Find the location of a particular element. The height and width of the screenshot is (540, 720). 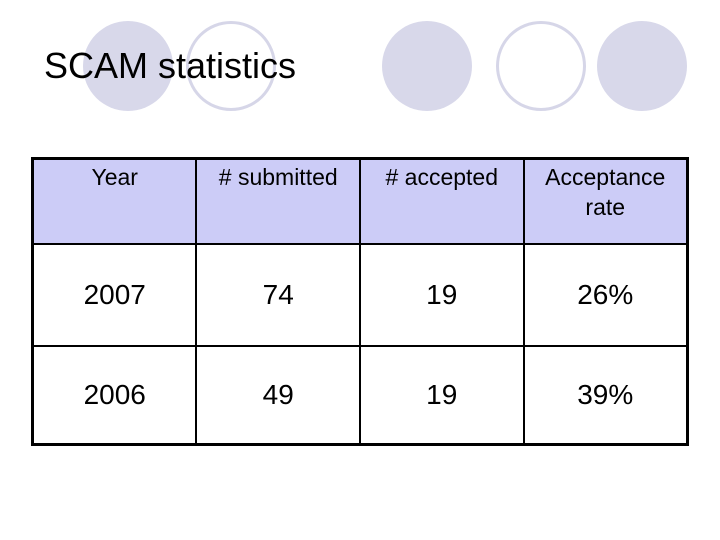

column-header-accepted: # accepted is located at coordinates (441, 201).